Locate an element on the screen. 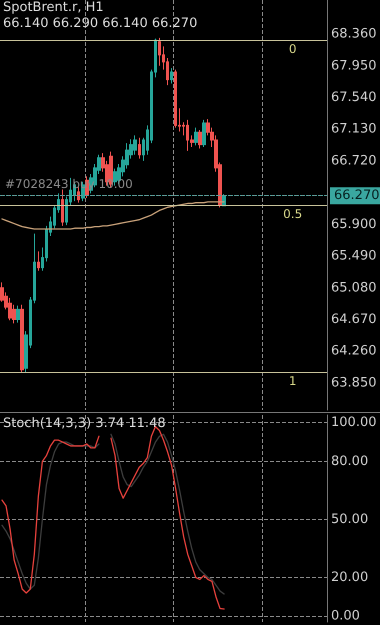 Image resolution: width=380 pixels, height=625 pixels. y-tick-label: 65.080 is located at coordinates (353, 288).